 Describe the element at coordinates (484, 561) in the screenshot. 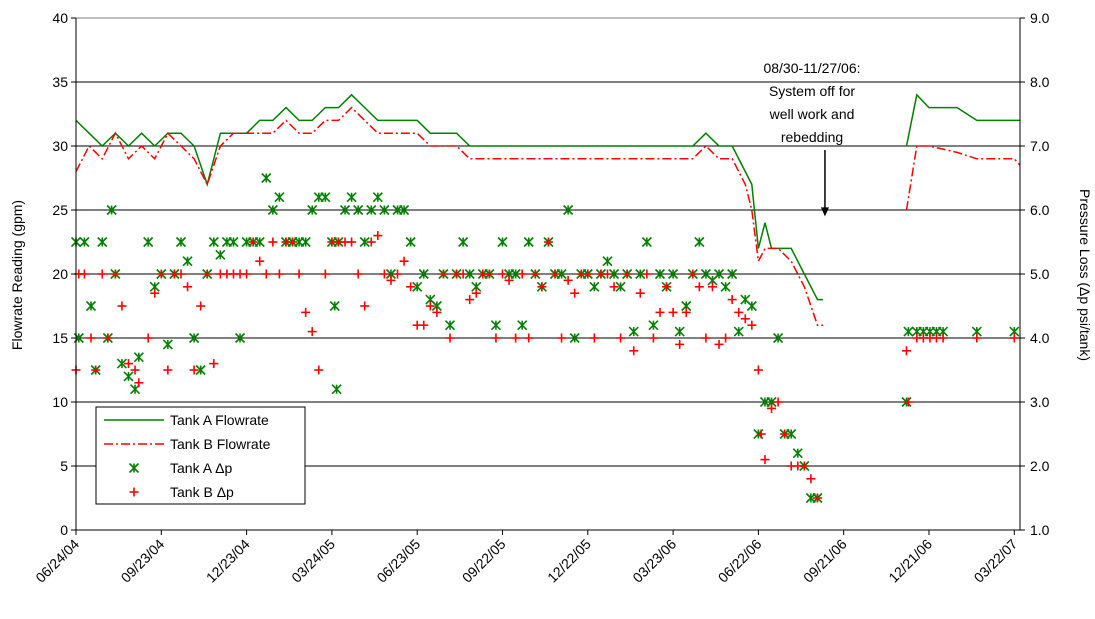

I see `x-tick-label: 09/22/05` at that location.